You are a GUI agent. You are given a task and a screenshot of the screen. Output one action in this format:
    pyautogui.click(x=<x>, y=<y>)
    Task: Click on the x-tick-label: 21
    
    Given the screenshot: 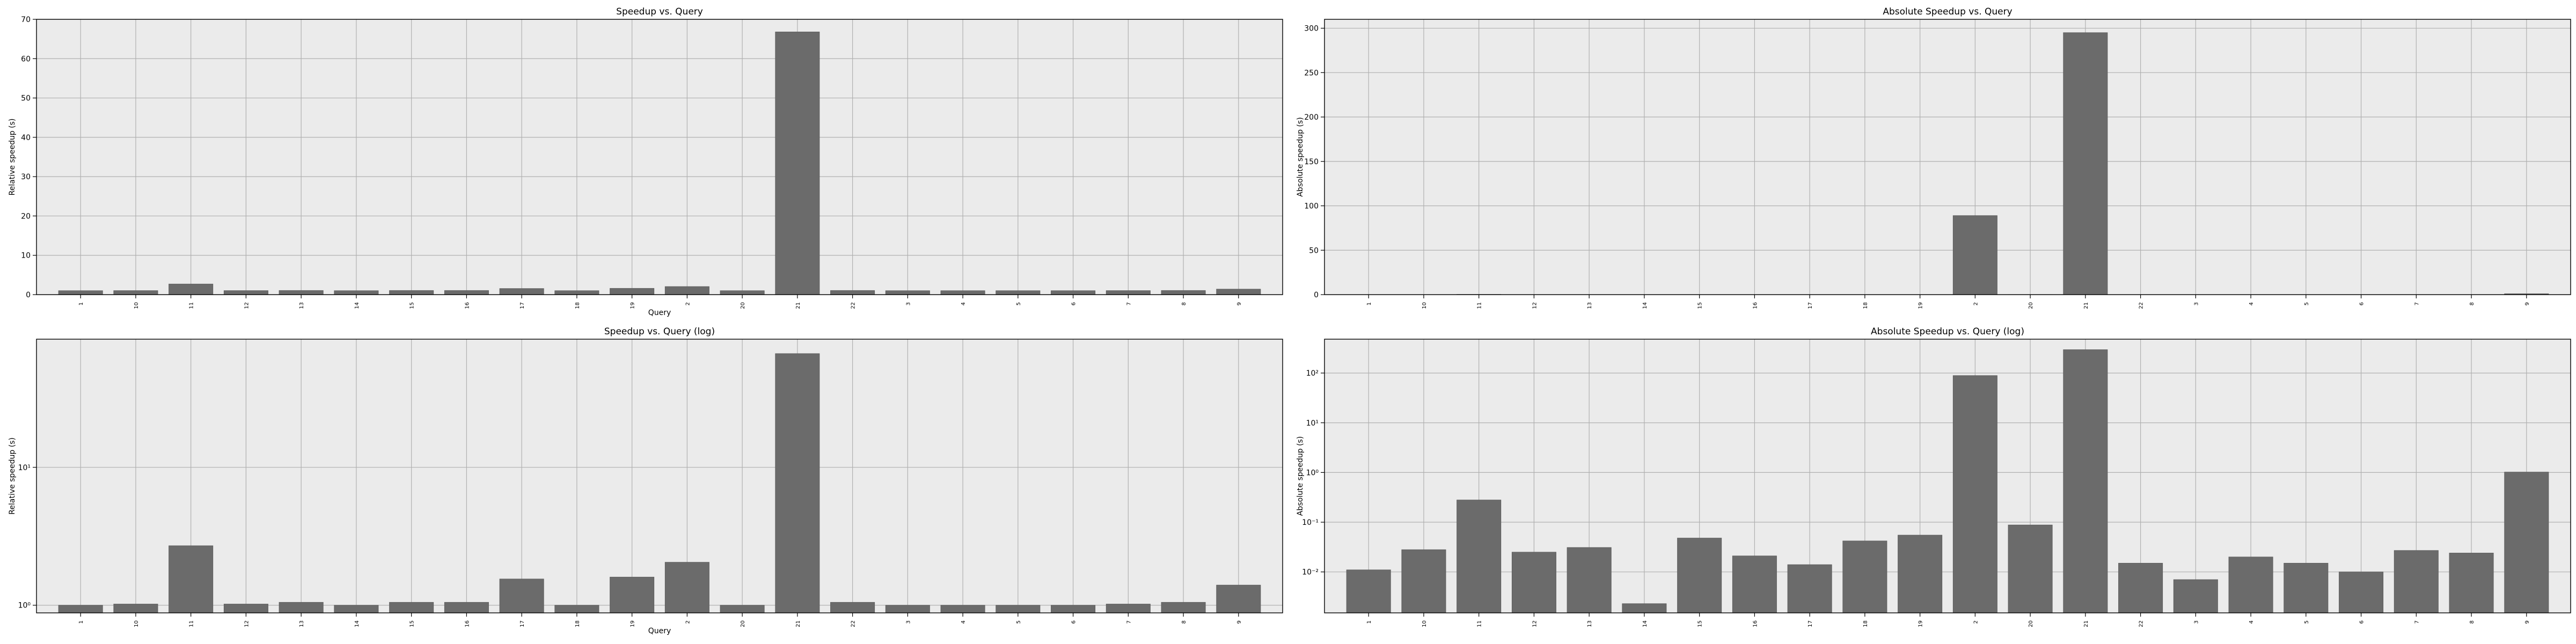 What is the action you would take?
    pyautogui.click(x=2086, y=305)
    